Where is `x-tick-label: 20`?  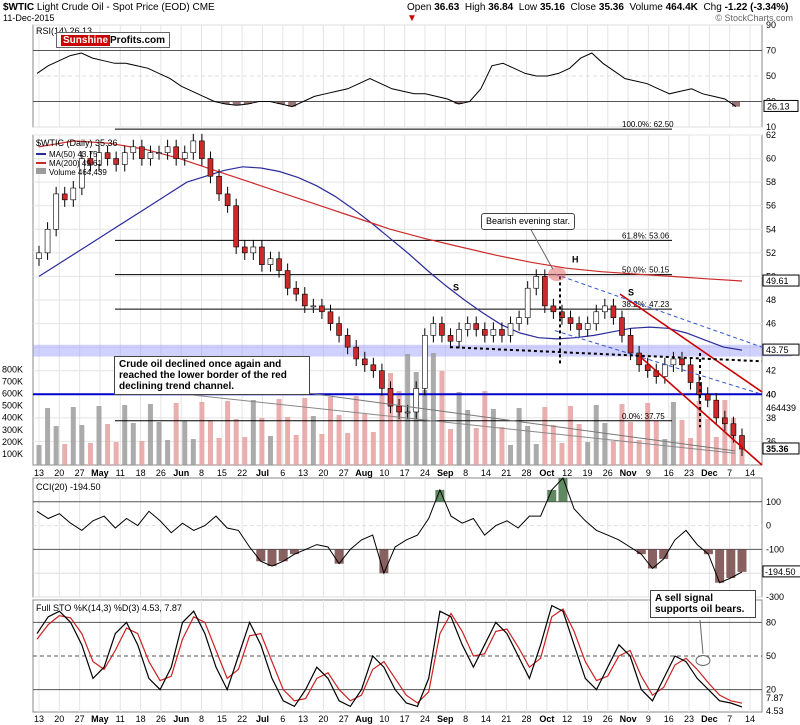 x-tick-label: 20 is located at coordinates (323, 719).